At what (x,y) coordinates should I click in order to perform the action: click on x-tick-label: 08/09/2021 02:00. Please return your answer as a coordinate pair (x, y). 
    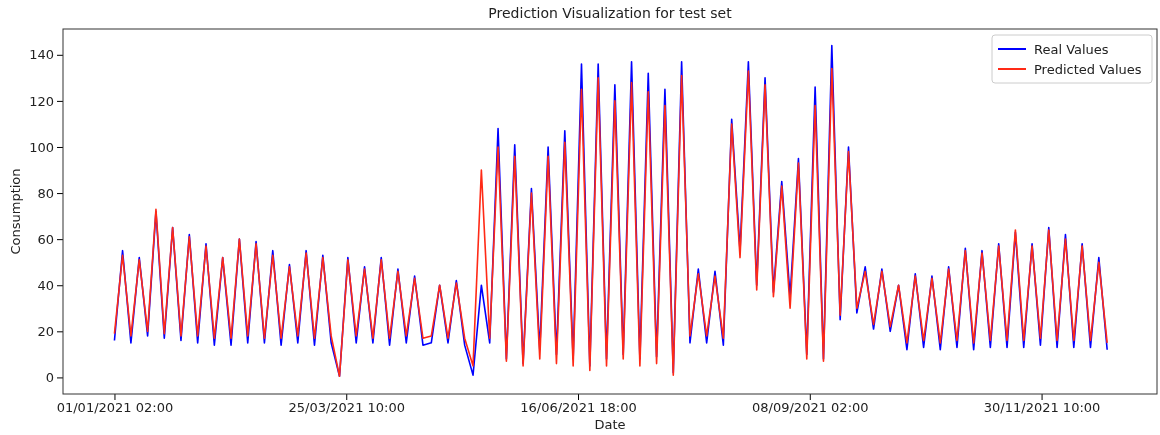
    Looking at the image, I should click on (810, 408).